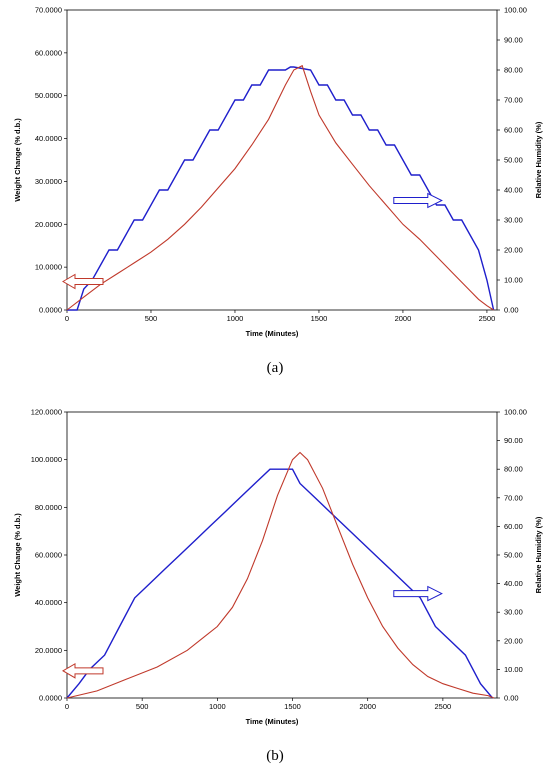 This screenshot has height=770, width=550. I want to click on y-tick-label: 80.0000, so click(48, 507).